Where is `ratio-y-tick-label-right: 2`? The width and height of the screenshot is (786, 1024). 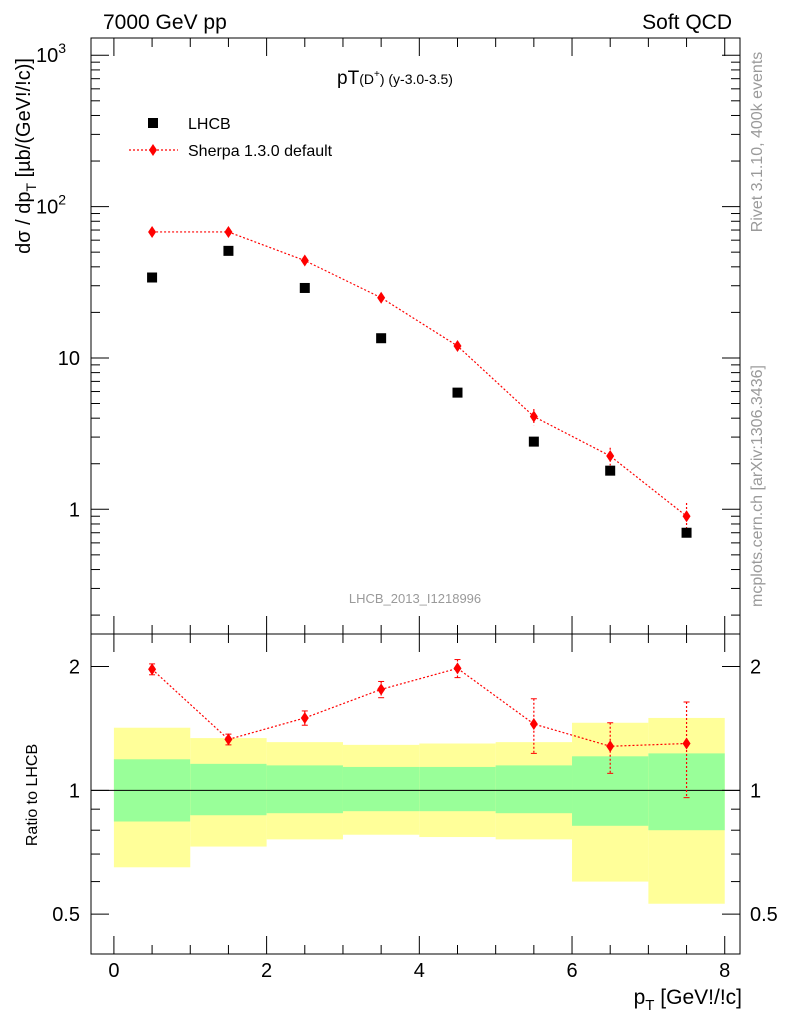
ratio-y-tick-label-right: 2 is located at coordinates (755, 668).